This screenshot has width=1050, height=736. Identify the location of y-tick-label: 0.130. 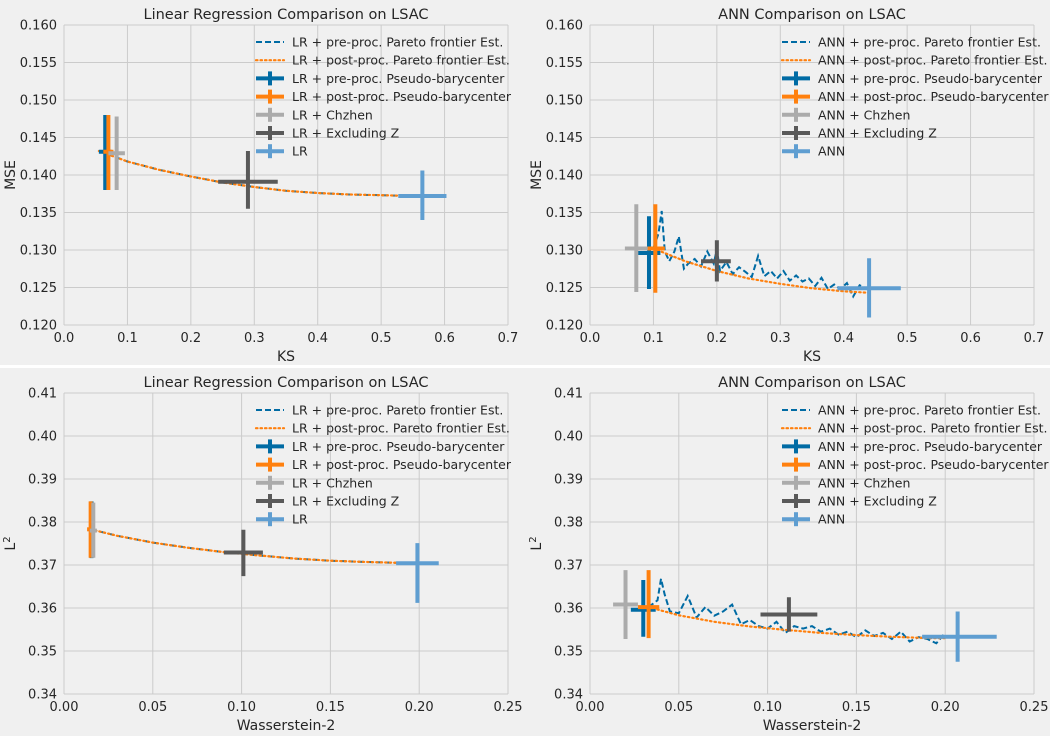
(564, 251).